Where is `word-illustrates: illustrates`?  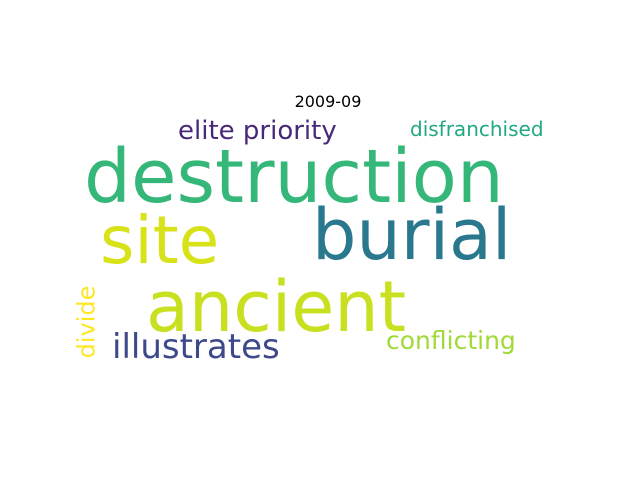 word-illustrates: illustrates is located at coordinates (196, 347).